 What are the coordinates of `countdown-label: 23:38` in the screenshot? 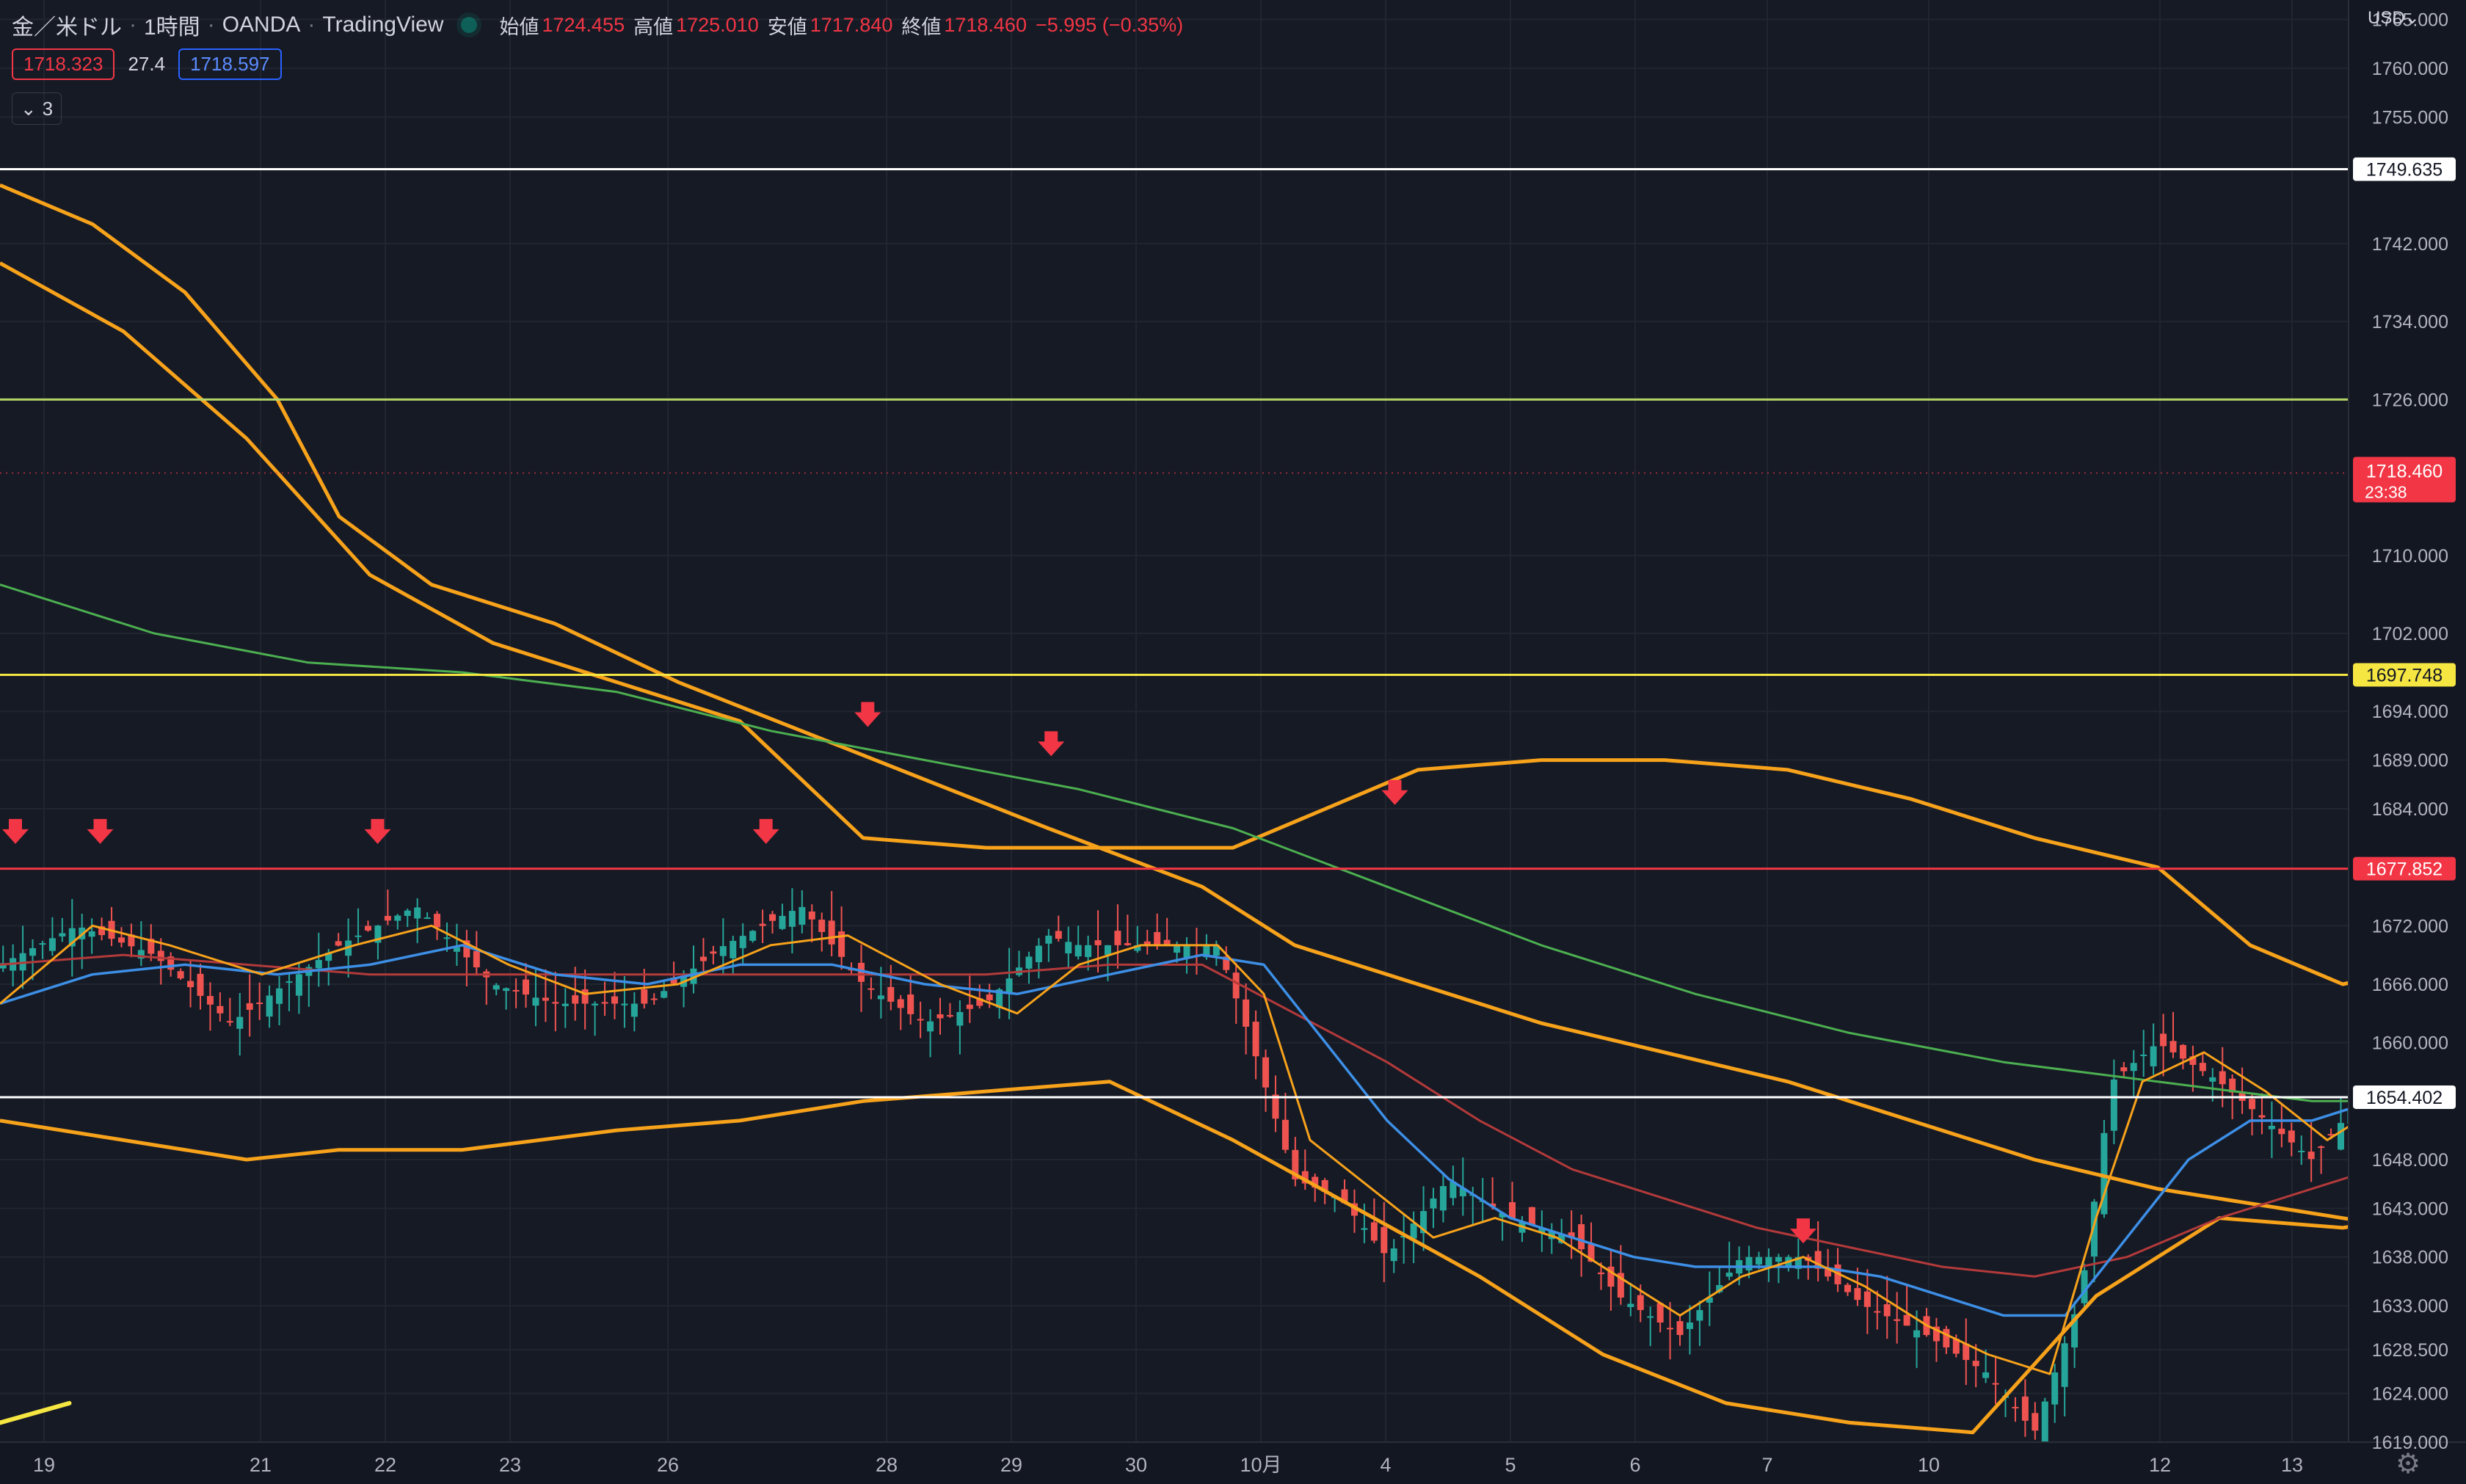 It's located at (2386, 491).